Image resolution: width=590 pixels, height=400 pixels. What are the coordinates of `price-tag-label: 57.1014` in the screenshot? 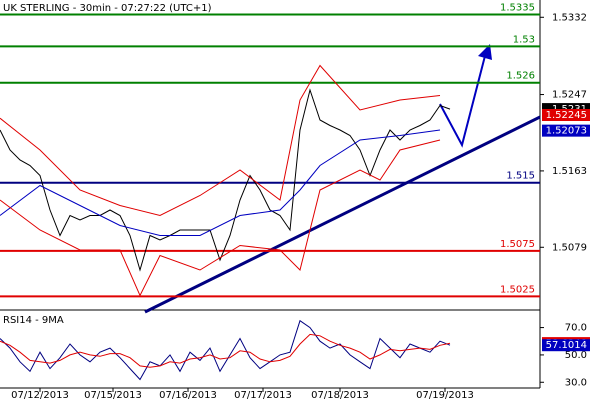 It's located at (566, 345).